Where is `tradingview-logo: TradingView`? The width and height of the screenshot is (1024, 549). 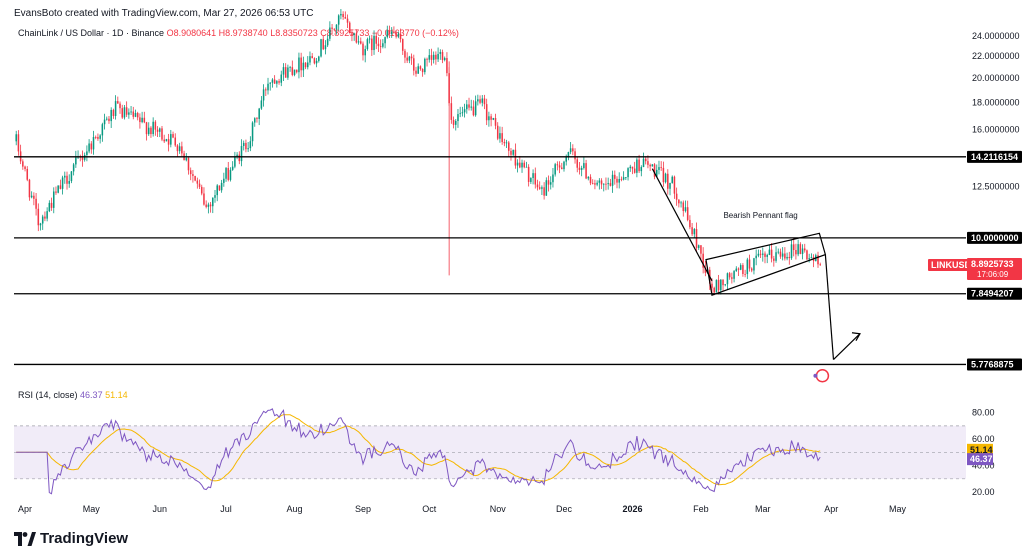 tradingview-logo: TradingView is located at coordinates (71, 538).